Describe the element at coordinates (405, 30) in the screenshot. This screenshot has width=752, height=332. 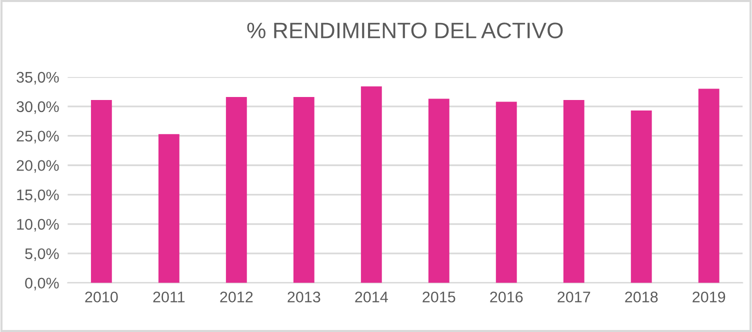
I see `chart-title: % RENDIMIENTO DEL ACTIVO` at that location.